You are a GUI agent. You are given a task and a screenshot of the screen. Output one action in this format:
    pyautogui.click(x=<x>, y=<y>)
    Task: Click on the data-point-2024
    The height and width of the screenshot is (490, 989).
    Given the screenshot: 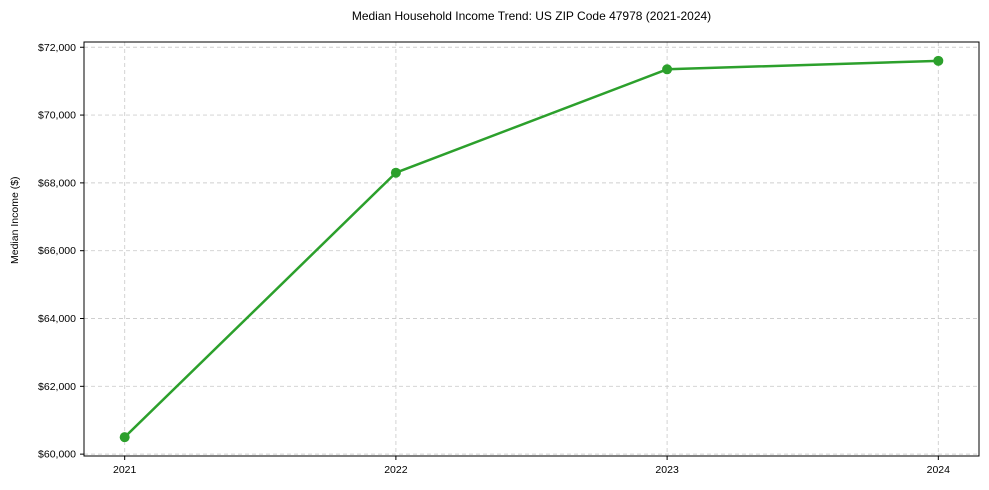 What is the action you would take?
    pyautogui.click(x=938, y=60)
    